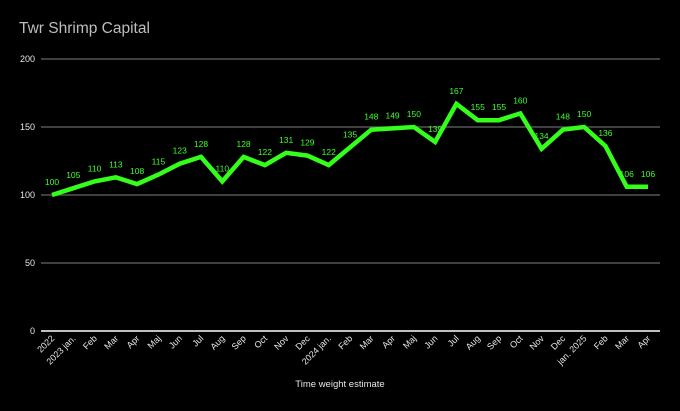  What do you see at coordinates (30, 263) in the screenshot?
I see `y-tick-label: 50` at bounding box center [30, 263].